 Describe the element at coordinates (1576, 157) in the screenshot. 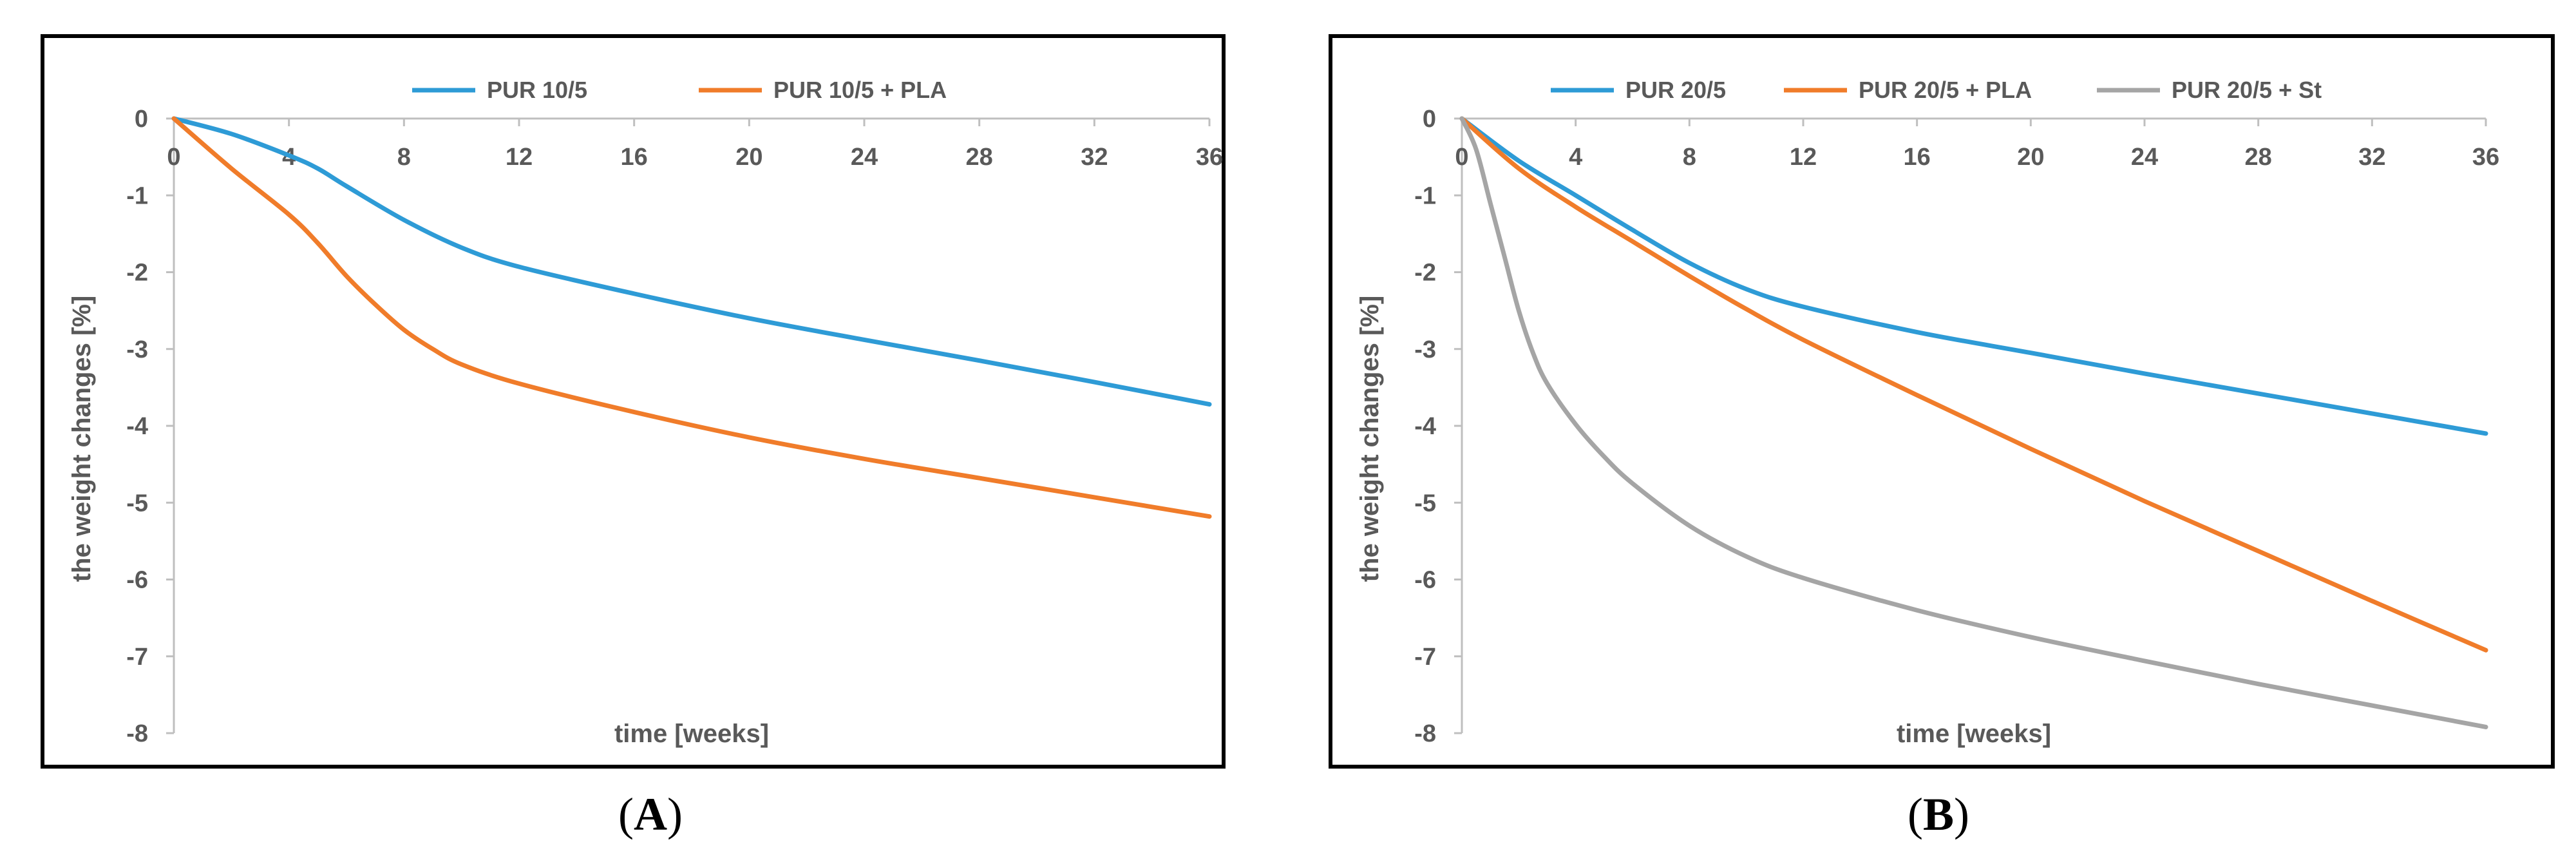

I see `x-tick-label: 4` at that location.